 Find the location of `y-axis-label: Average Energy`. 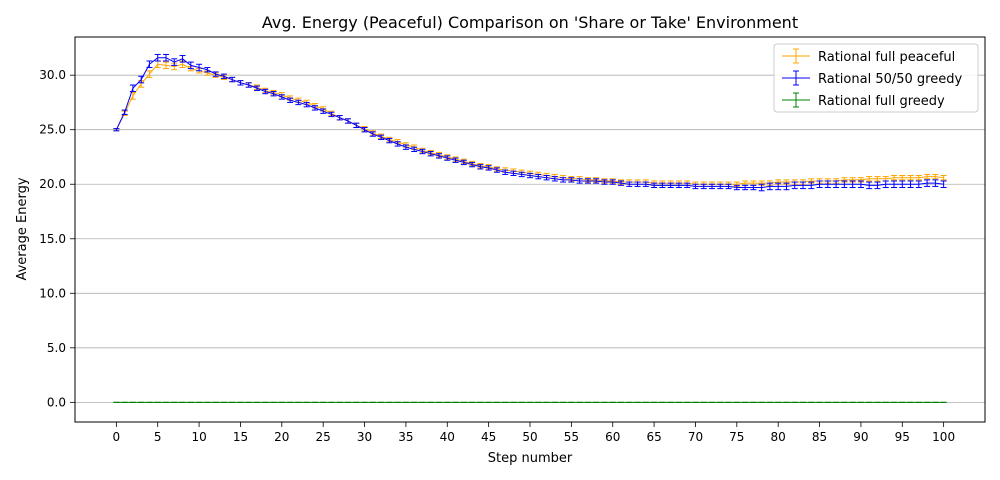

y-axis-label: Average Energy is located at coordinates (22, 228).